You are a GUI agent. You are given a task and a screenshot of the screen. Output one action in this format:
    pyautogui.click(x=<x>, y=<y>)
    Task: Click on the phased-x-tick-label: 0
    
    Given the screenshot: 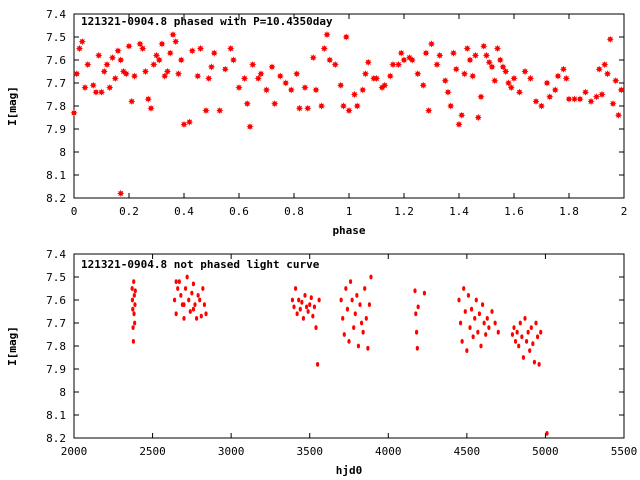 What is the action you would take?
    pyautogui.click(x=74, y=211)
    